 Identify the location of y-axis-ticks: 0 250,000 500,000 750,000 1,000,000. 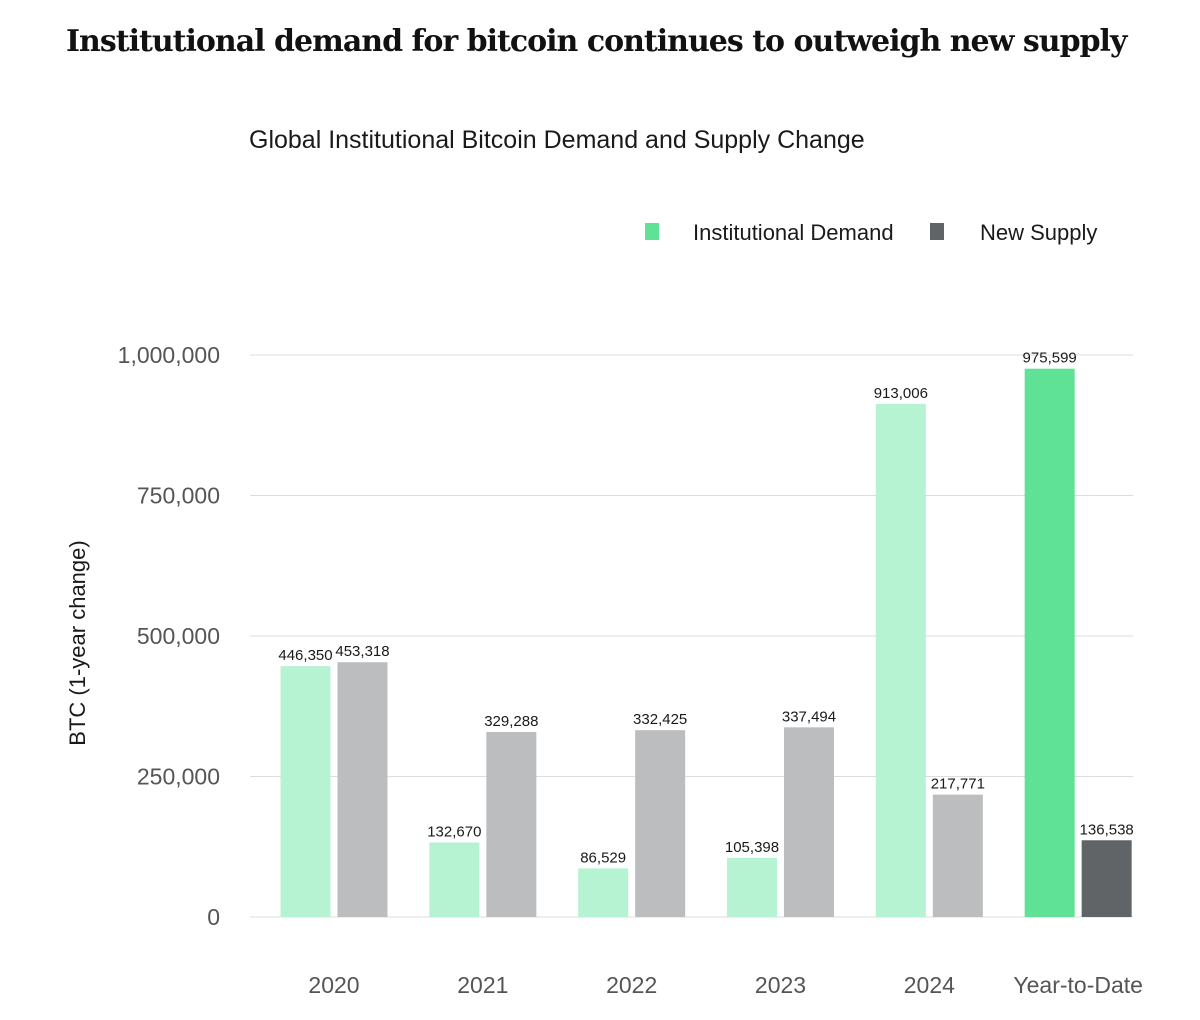
(169, 636).